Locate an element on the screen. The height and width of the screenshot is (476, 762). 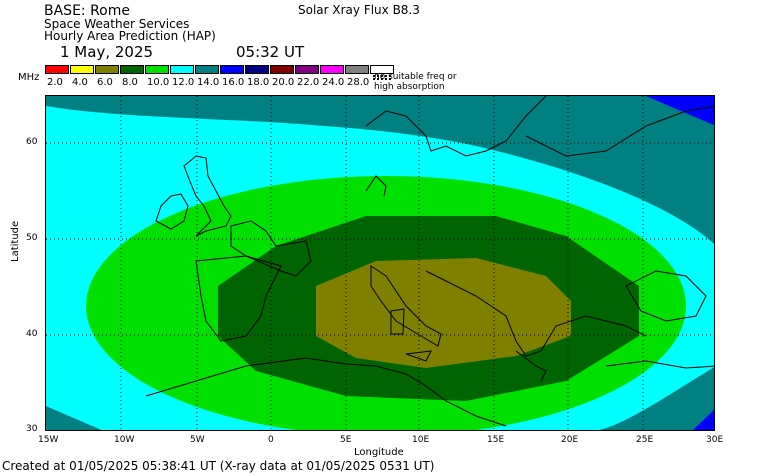
legend-label-12: 28.0 is located at coordinates (358, 82).